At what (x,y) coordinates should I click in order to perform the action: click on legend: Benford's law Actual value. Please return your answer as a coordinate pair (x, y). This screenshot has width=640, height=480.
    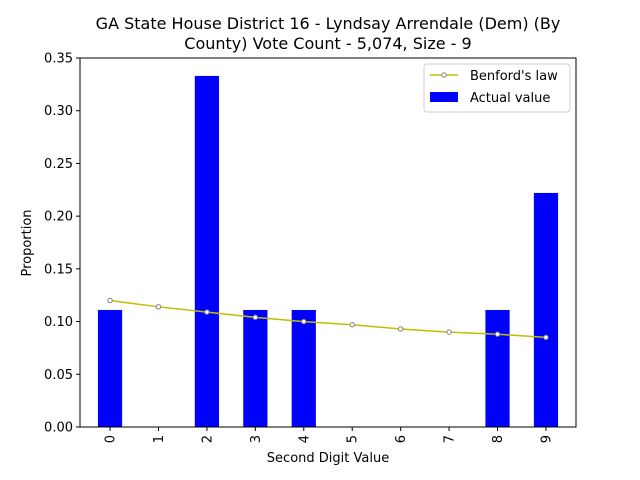
    Looking at the image, I should click on (497, 88).